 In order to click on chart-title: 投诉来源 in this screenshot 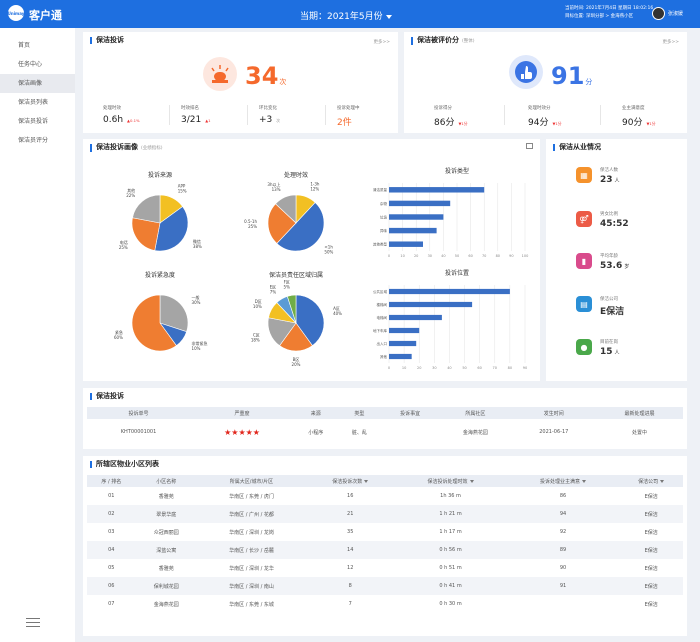, I will do `click(160, 175)`.